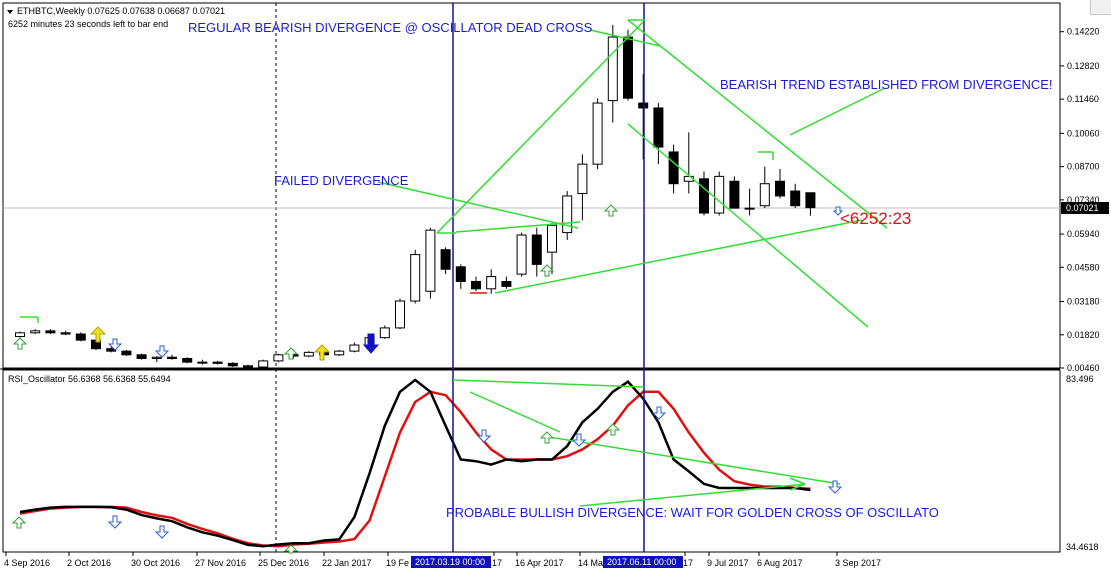 The height and width of the screenshot is (581, 1111). What do you see at coordinates (347, 563) in the screenshot?
I see `time-tick-label: 22 Jan 2017` at bounding box center [347, 563].